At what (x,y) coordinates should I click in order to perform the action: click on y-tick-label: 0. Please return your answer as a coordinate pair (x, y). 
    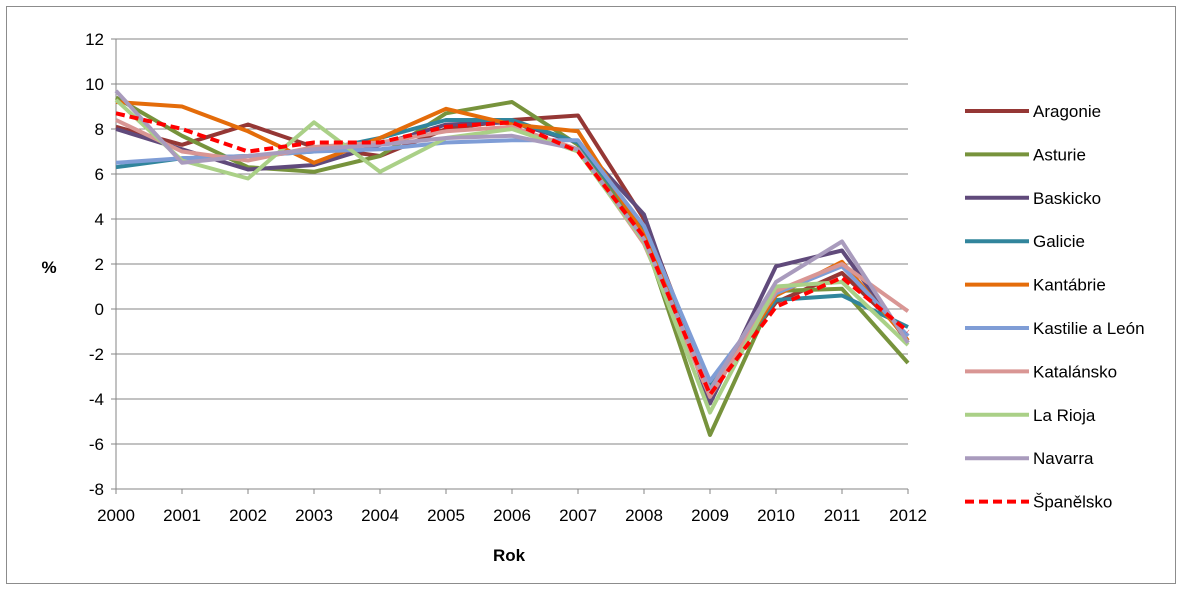
    Looking at the image, I should click on (99, 309).